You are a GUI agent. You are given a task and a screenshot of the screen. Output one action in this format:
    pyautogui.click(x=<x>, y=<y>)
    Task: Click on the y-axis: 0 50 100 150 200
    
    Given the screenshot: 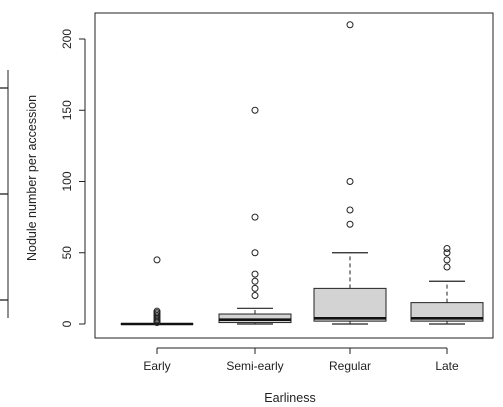 What is the action you would take?
    pyautogui.click(x=73, y=178)
    